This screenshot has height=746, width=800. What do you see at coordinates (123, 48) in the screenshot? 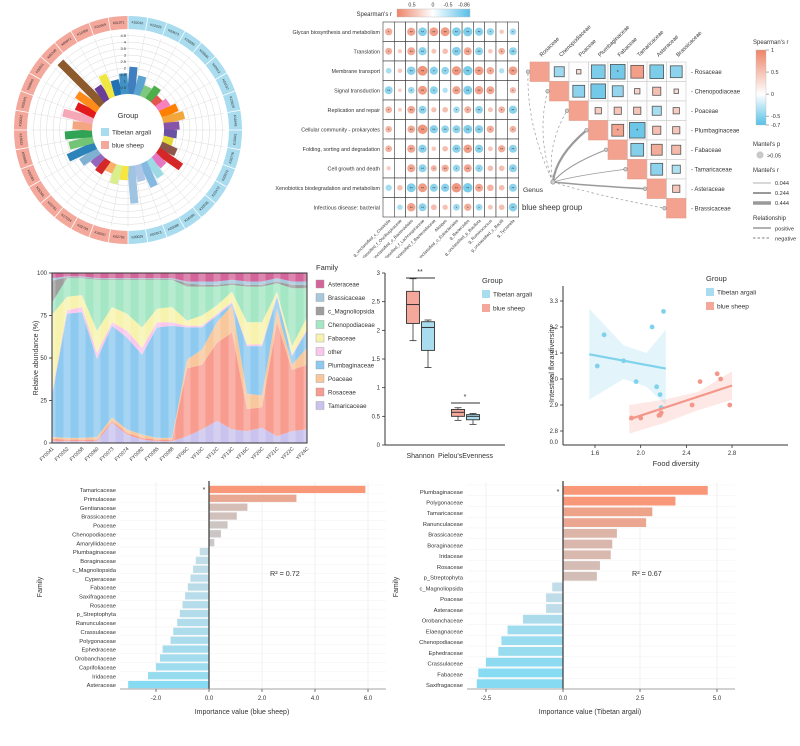
I see `radial-tick-label: 3.5` at bounding box center [123, 48].